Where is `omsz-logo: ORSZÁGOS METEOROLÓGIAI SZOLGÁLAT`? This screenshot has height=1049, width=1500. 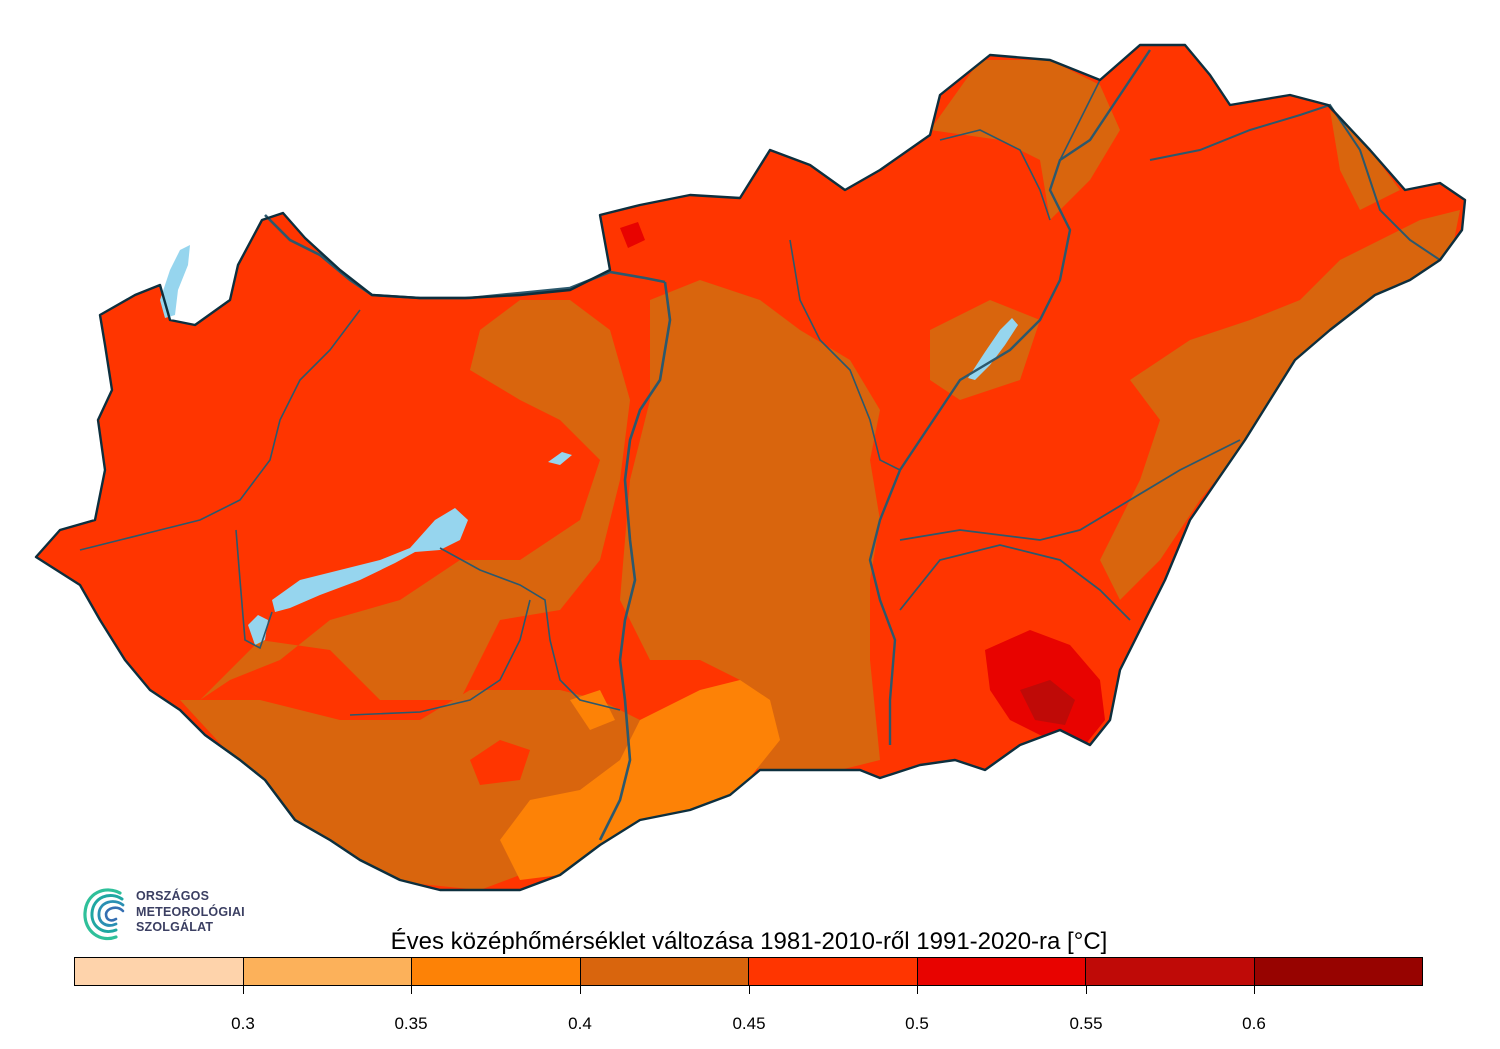 omsz-logo: ORSZÁGOS METEOROLÓGIAI SZOLGÁLAT is located at coordinates (180, 915).